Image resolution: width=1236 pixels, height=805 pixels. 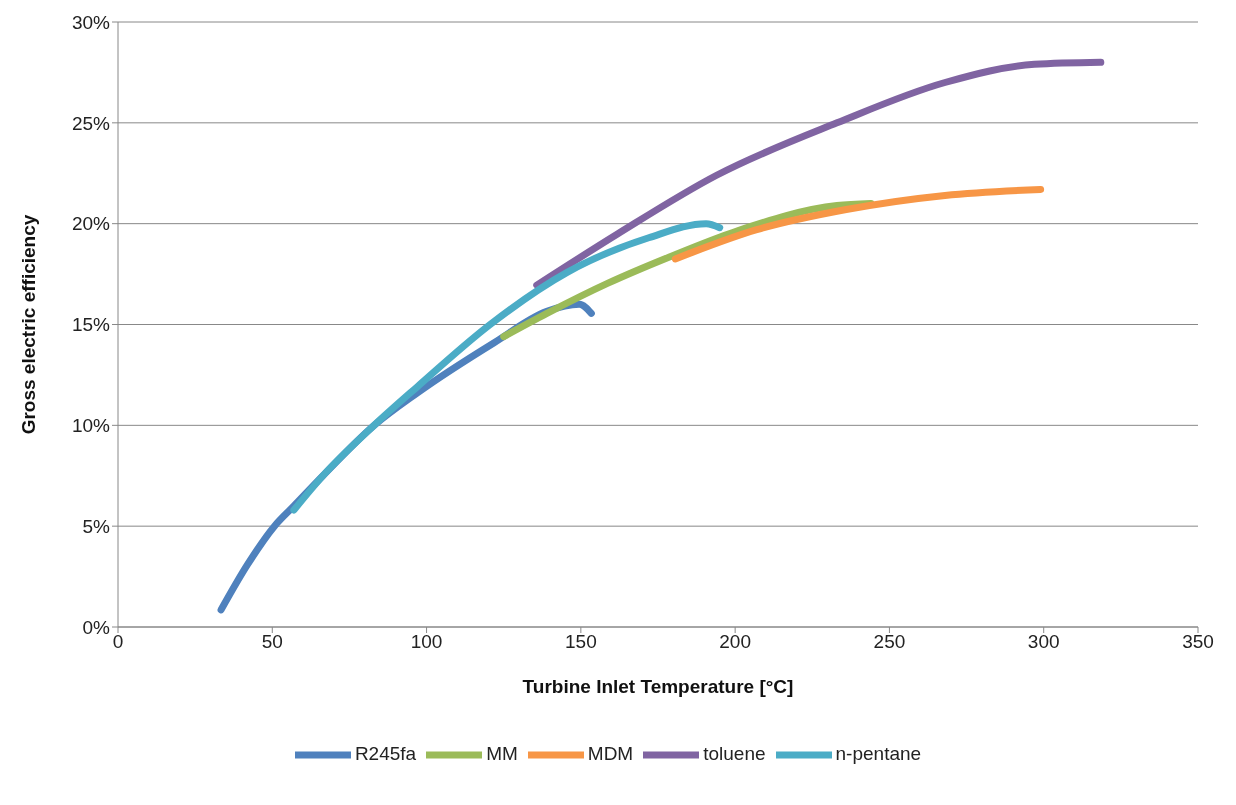 I want to click on legend-label: MM, so click(x=502, y=754).